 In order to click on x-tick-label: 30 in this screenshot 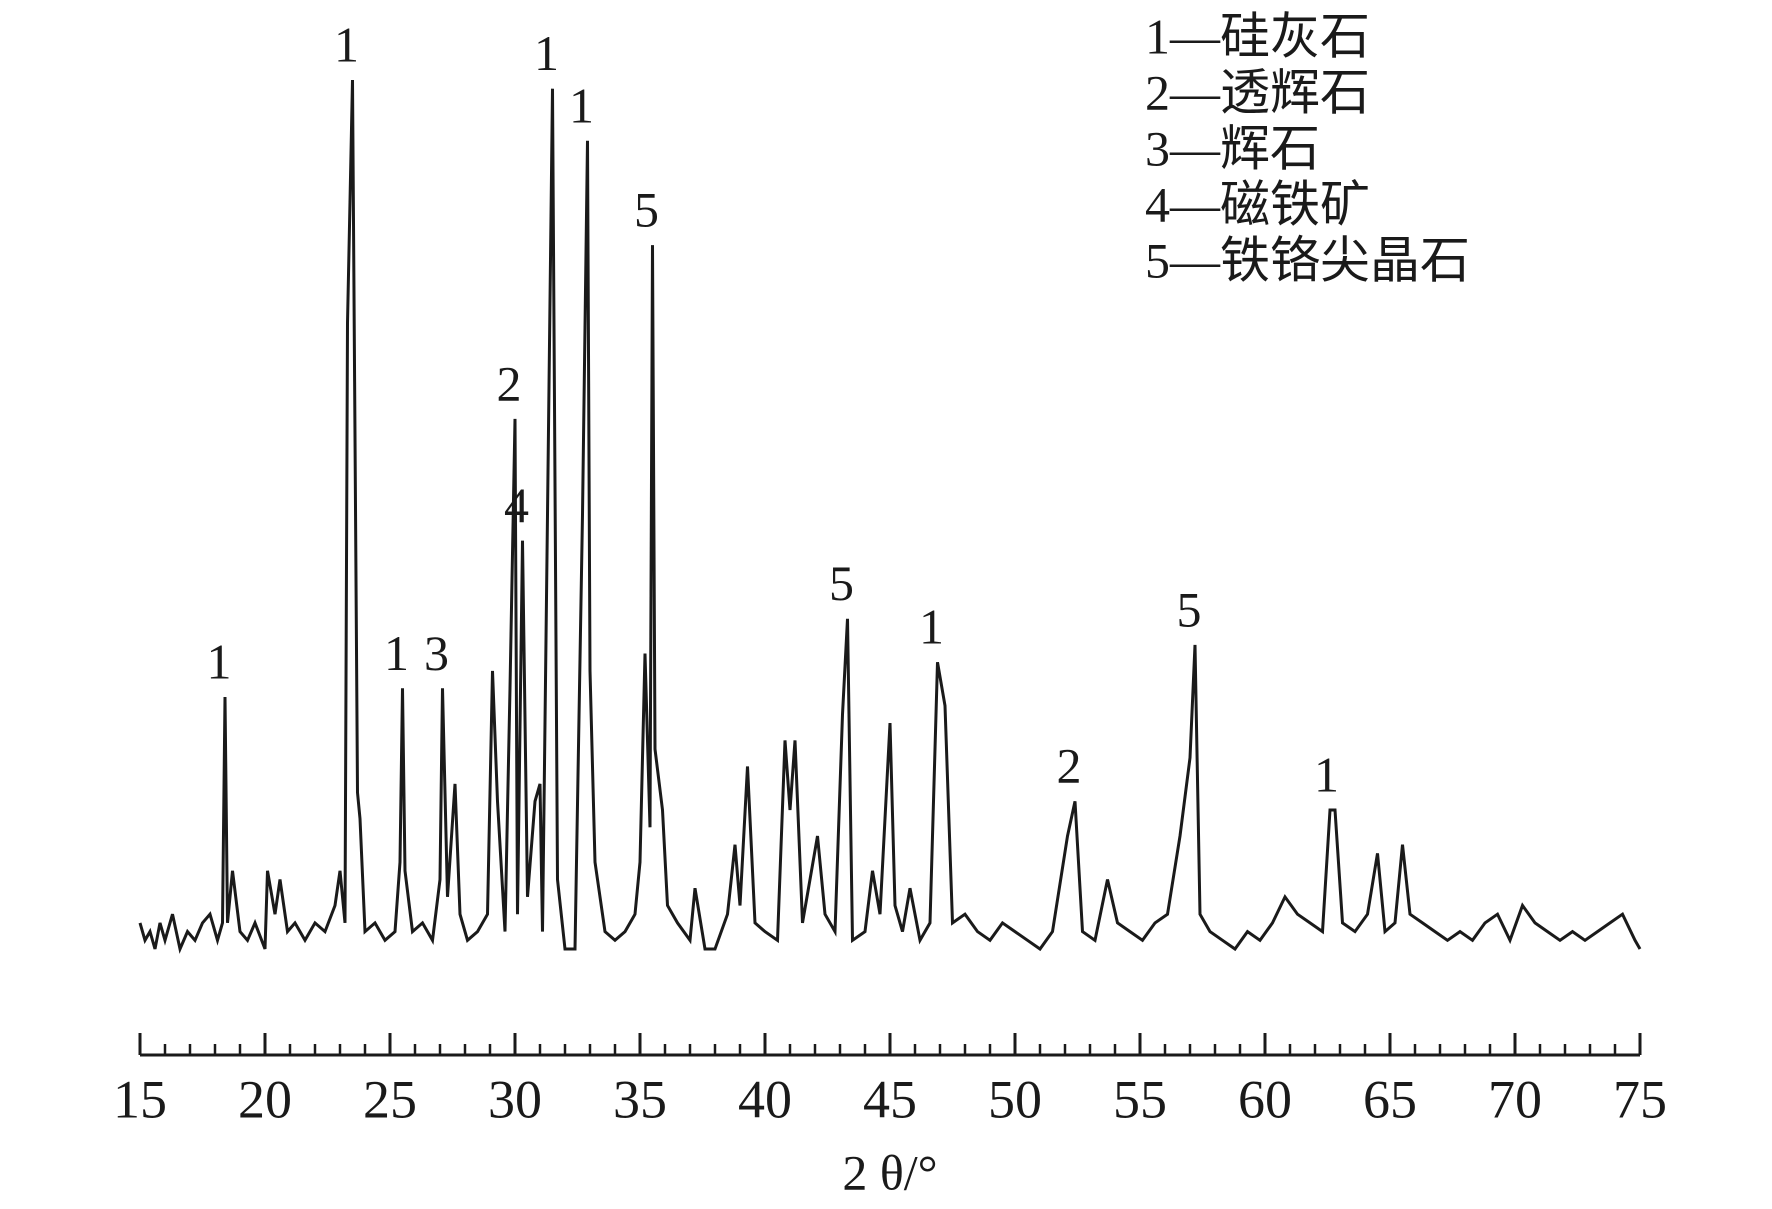, I will do `click(515, 1099)`.